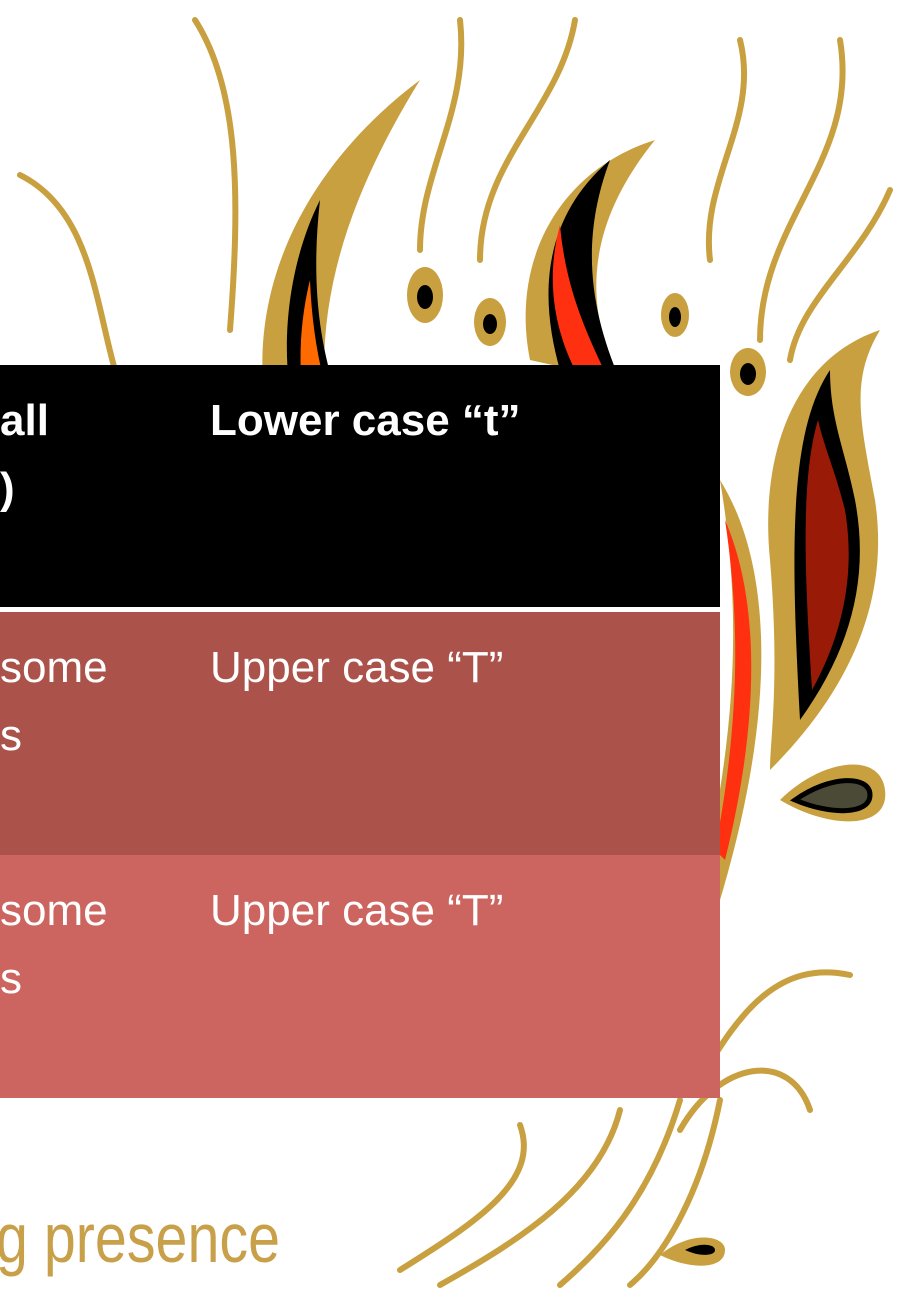  I want to click on cell-text: Lower case “t”, so click(365, 420).